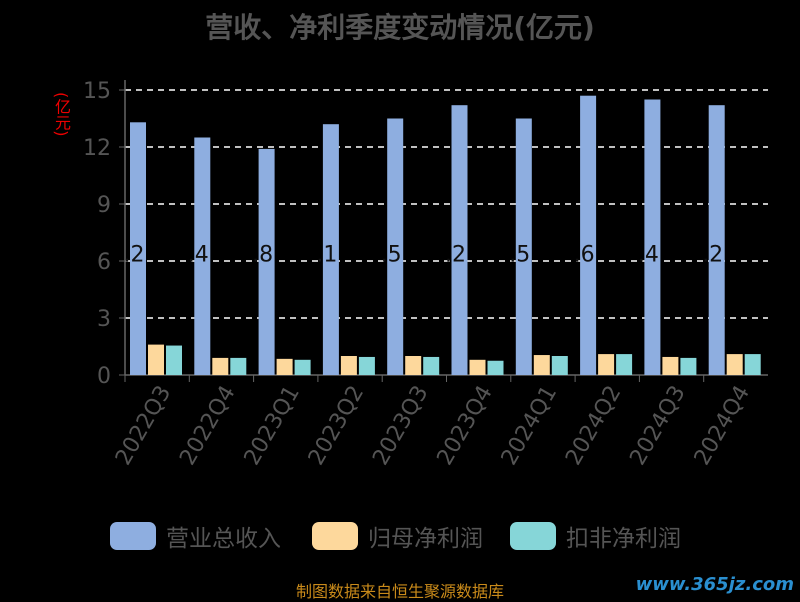 Image resolution: width=800 pixels, height=602 pixels. I want to click on y-tick-label: 12, so click(97, 148).